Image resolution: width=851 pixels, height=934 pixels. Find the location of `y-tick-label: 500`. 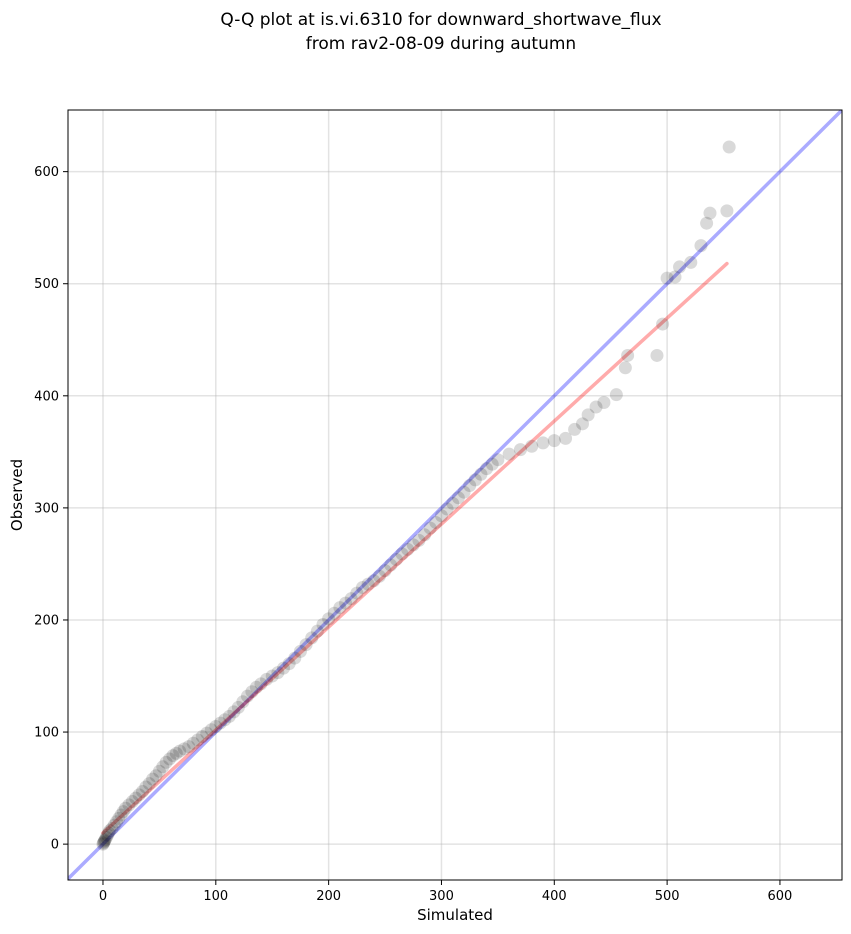

y-tick-label: 500 is located at coordinates (46, 284).